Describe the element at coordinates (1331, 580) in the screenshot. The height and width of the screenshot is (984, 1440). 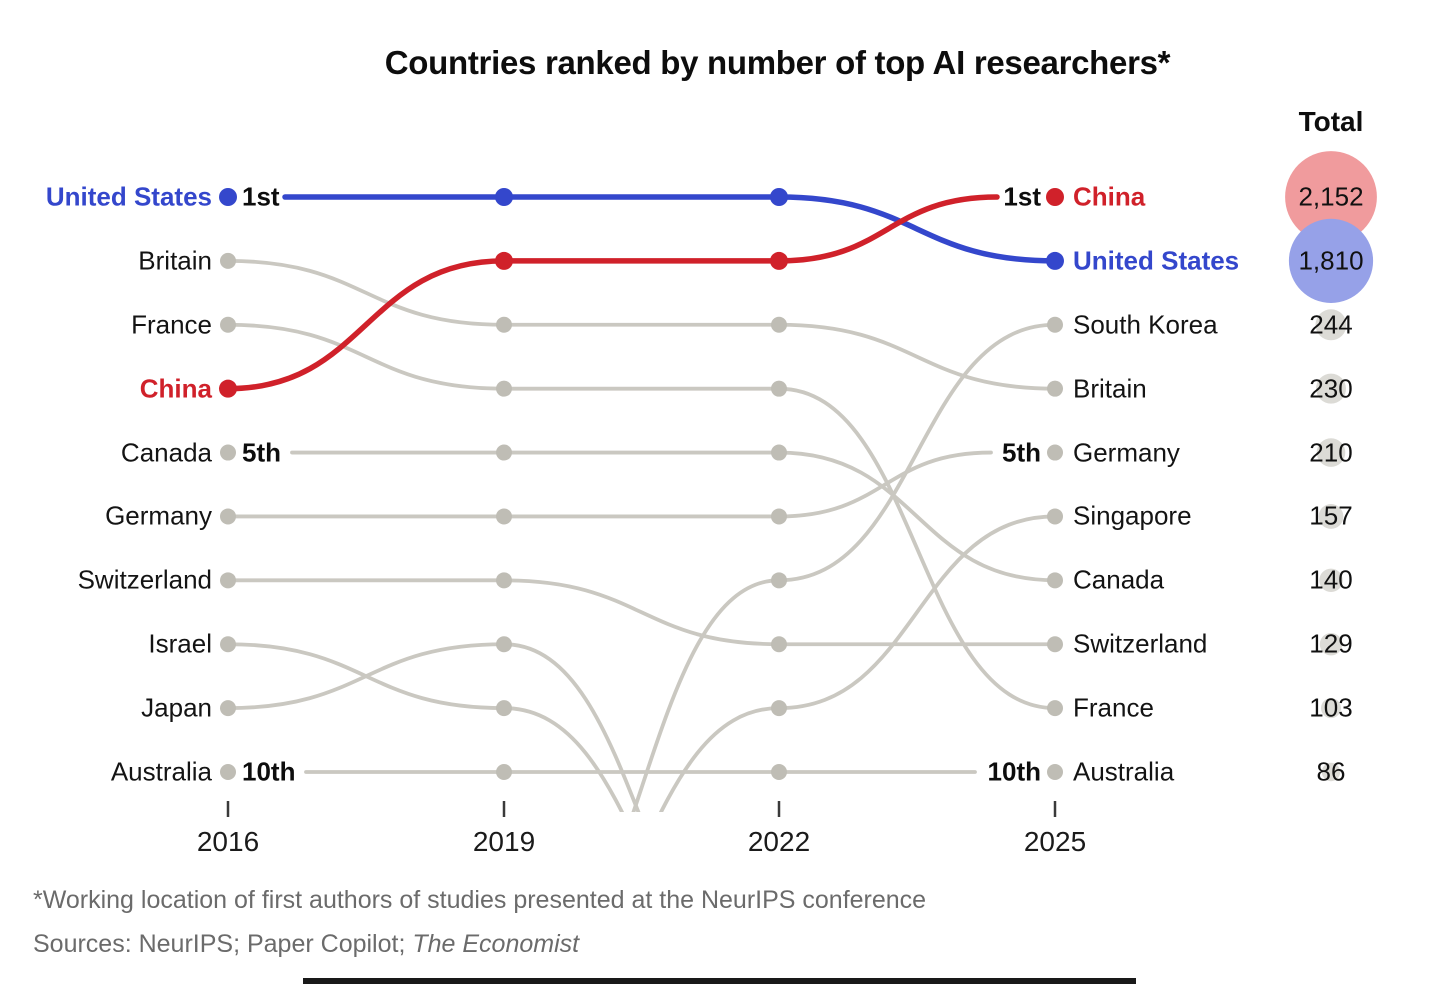
I see `total-circle-canada` at that location.